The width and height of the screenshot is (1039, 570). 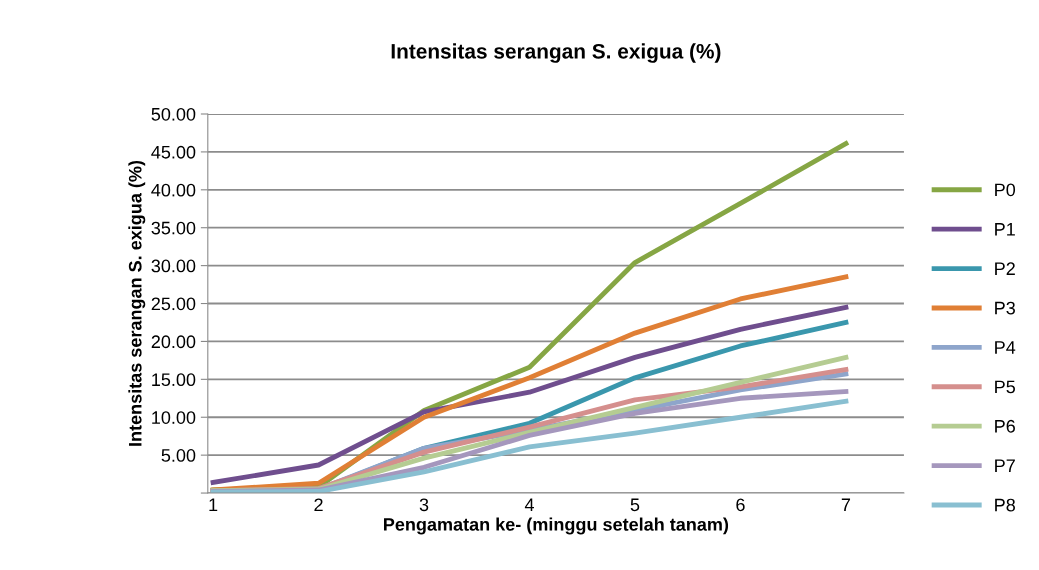 I want to click on legend-label: P0, so click(x=1005, y=190).